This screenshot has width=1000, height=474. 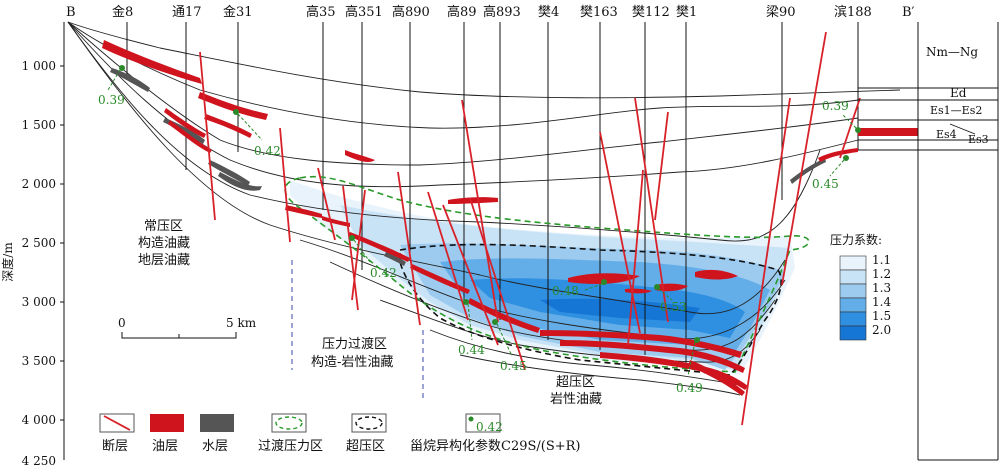 I want to click on depth-tick: 1 500, so click(x=39, y=125).